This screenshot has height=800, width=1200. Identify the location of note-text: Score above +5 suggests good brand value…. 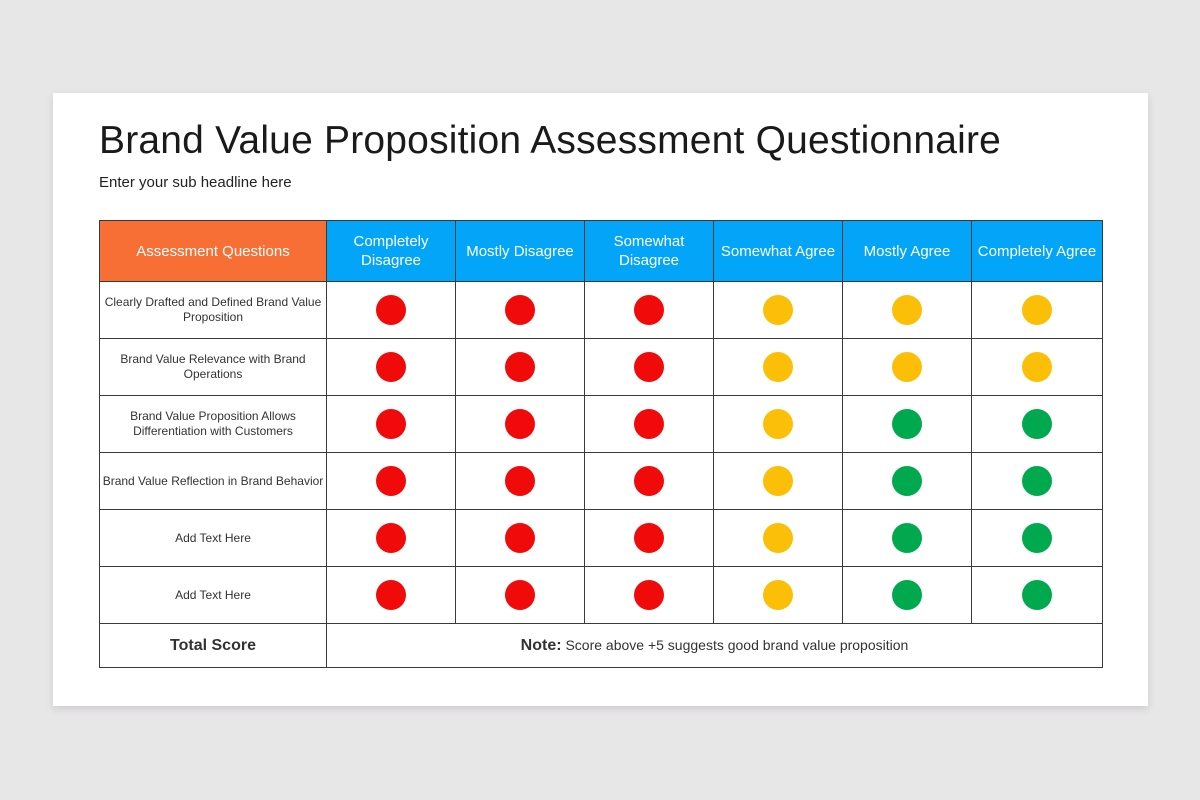
(735, 644).